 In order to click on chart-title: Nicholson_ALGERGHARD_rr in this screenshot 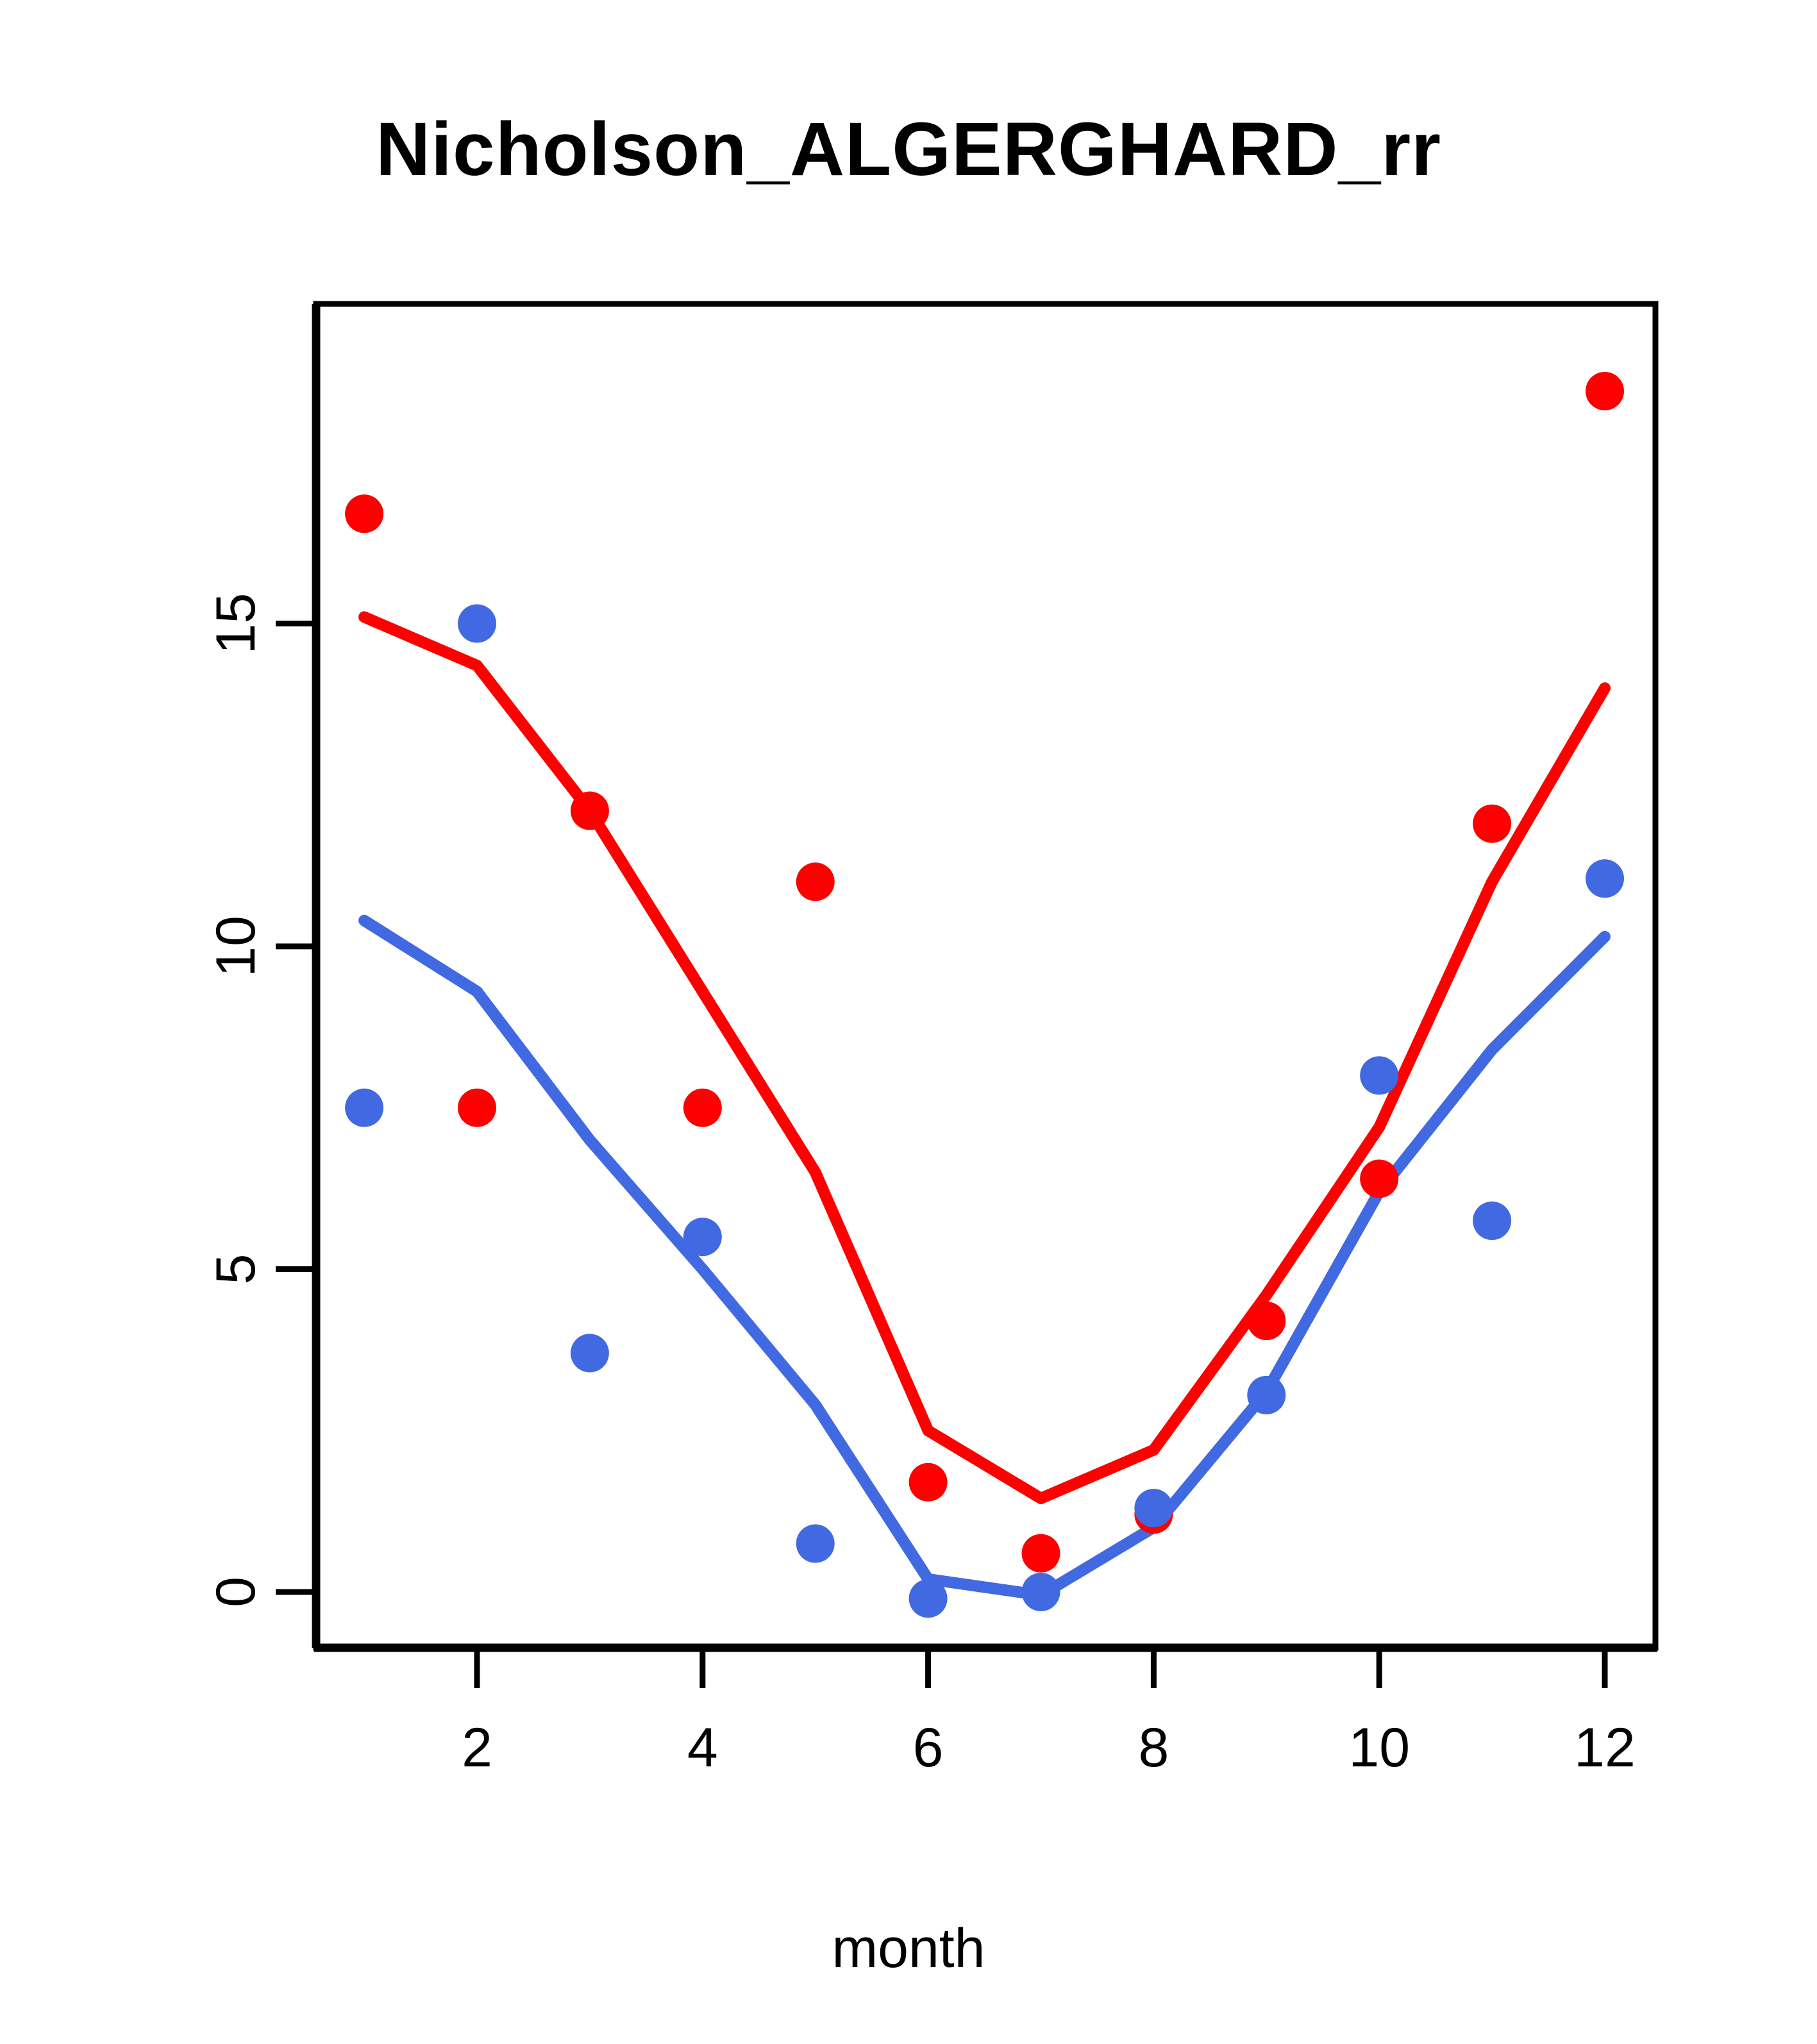, I will do `click(908, 149)`.